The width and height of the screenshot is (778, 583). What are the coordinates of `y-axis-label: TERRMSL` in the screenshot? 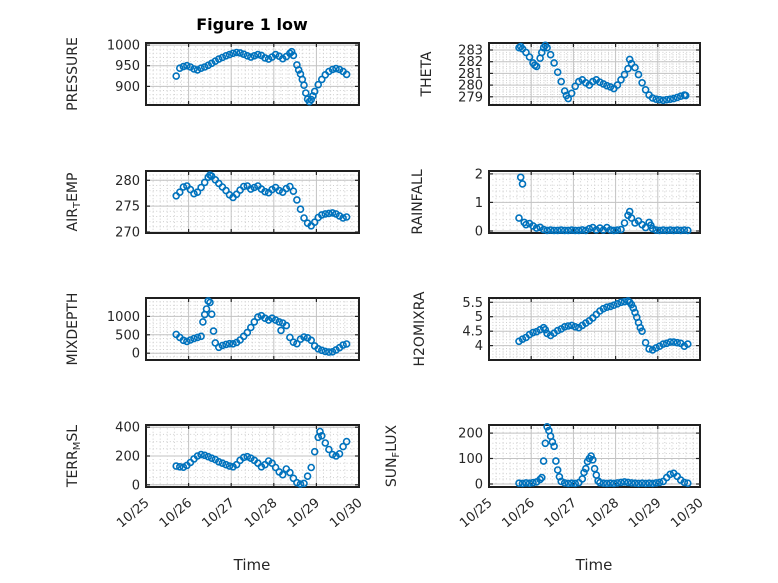 It's located at (74, 456).